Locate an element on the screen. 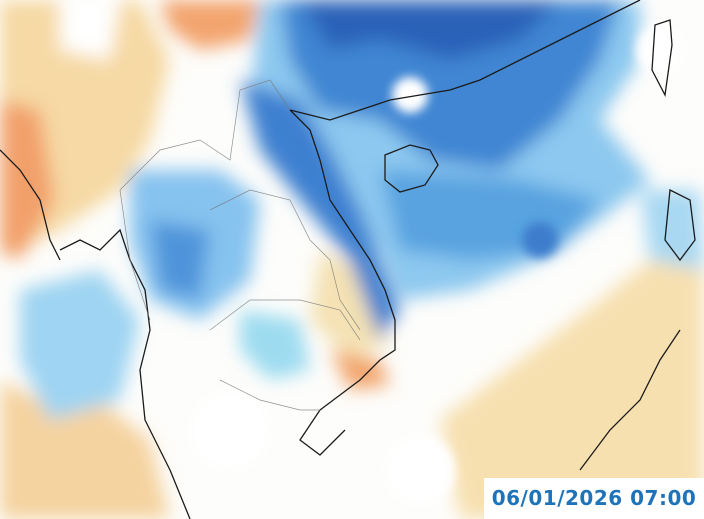  timestamp: 06/01/2026 07:00 is located at coordinates (594, 498).